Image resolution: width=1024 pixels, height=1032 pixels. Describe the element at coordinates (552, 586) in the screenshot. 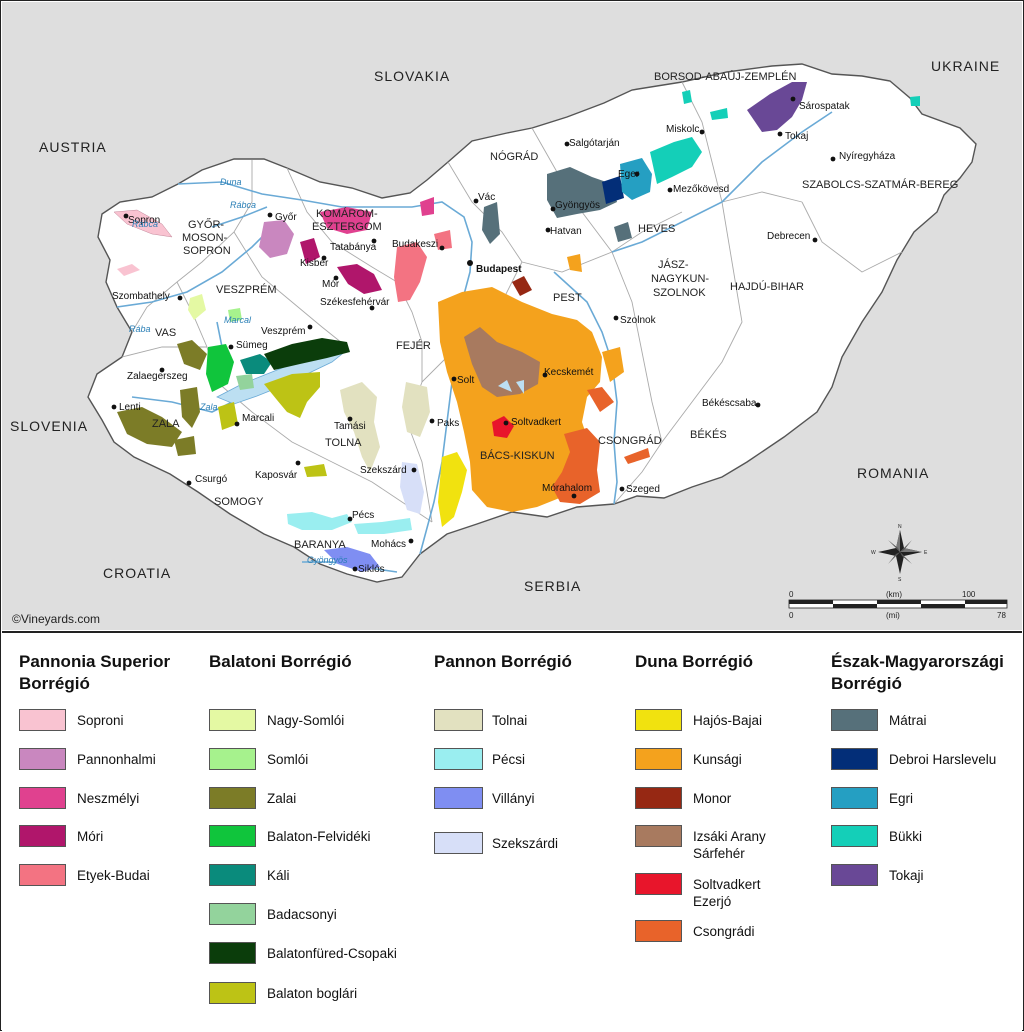

I see `country-label-serbia: SERBIA` at that location.